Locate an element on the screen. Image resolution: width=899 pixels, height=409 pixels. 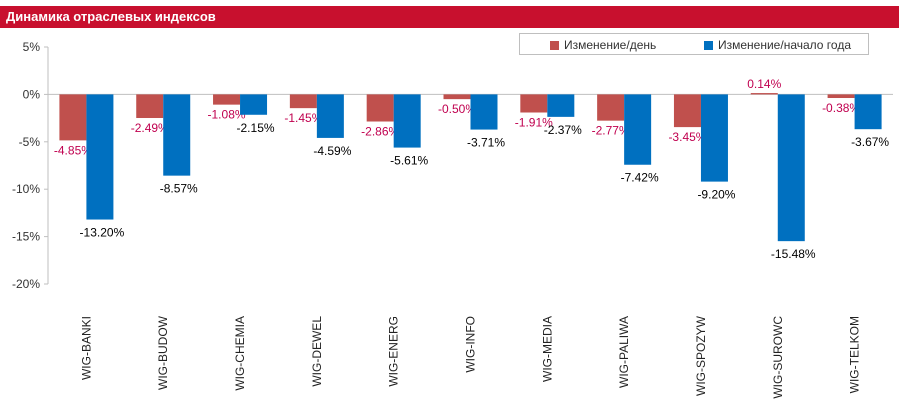
data-label-ytd: -4.59% is located at coordinates (332, 151).